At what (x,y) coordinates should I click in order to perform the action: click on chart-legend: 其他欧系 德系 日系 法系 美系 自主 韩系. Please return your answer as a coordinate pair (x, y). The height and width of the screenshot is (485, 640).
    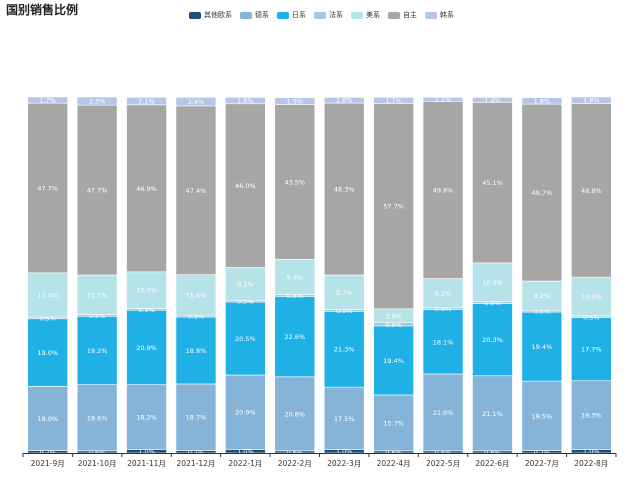
    Looking at the image, I should click on (321, 15).